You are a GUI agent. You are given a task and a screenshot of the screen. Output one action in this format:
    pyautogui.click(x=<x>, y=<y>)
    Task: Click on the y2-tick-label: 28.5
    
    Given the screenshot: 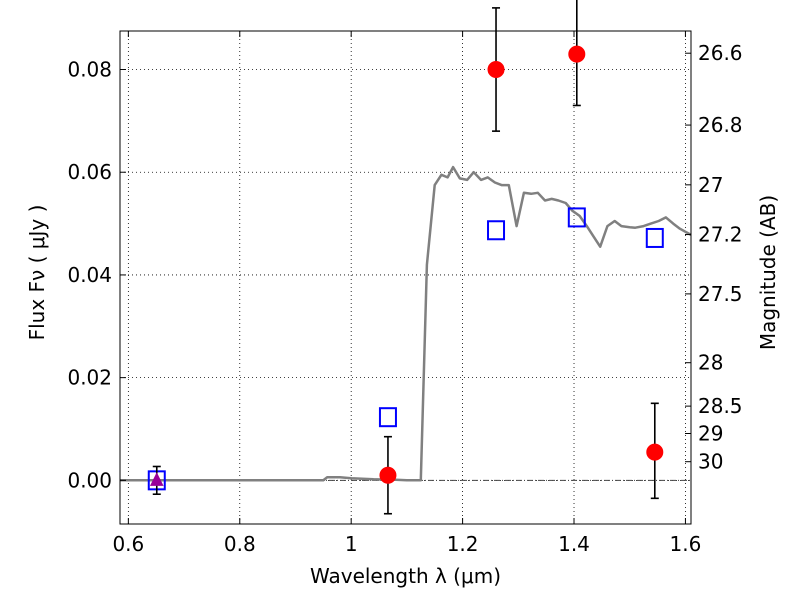 What is the action you would take?
    pyautogui.click(x=720, y=406)
    